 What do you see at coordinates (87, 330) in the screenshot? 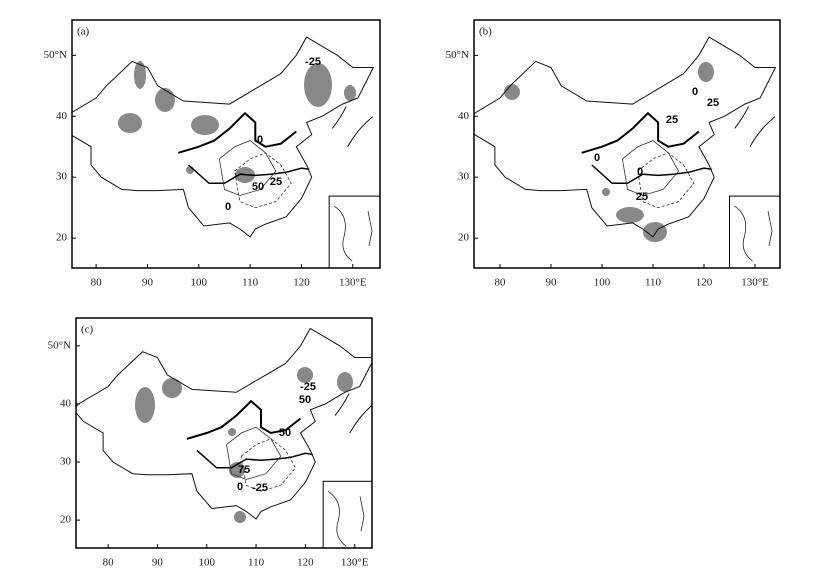
I see `panel-label: (c)` at bounding box center [87, 330].